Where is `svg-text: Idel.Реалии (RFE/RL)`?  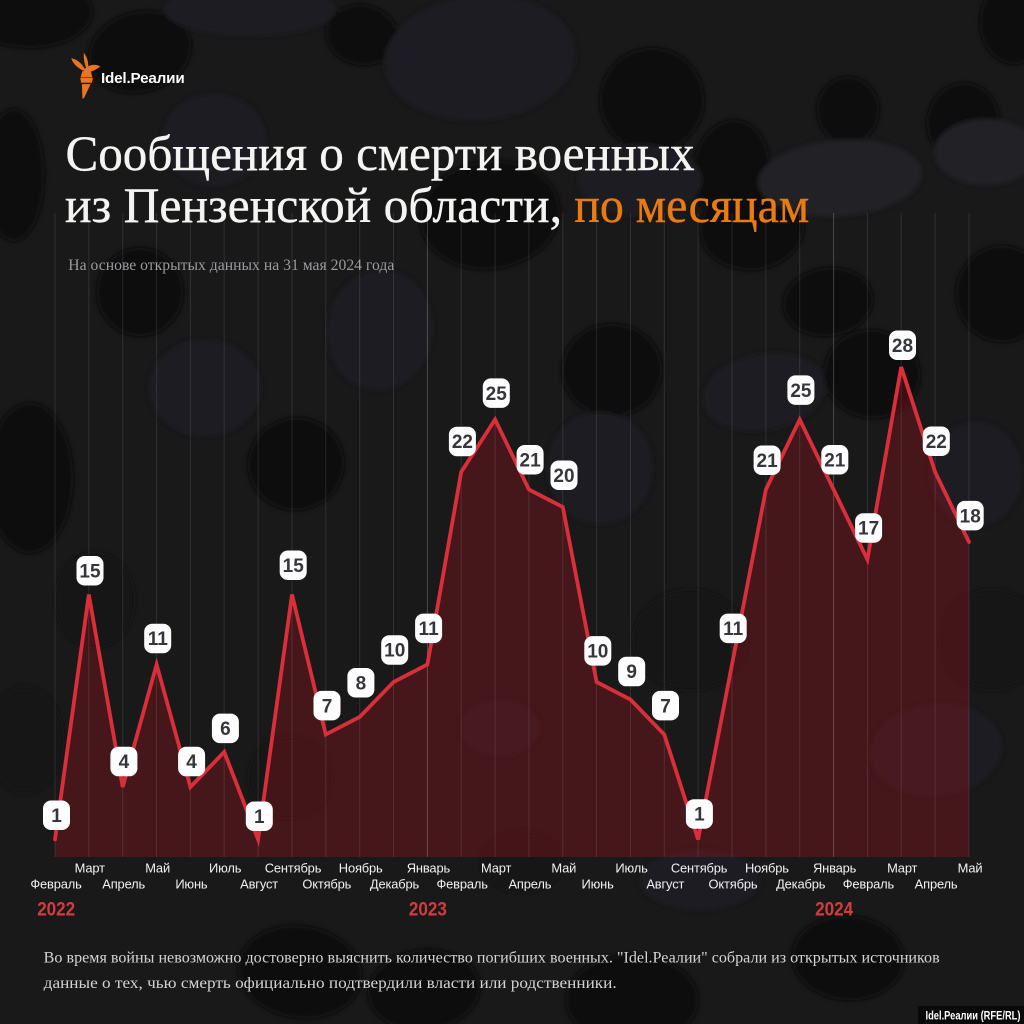 svg-text: Idel.Реалии (RFE/RL) is located at coordinates (973, 1016).